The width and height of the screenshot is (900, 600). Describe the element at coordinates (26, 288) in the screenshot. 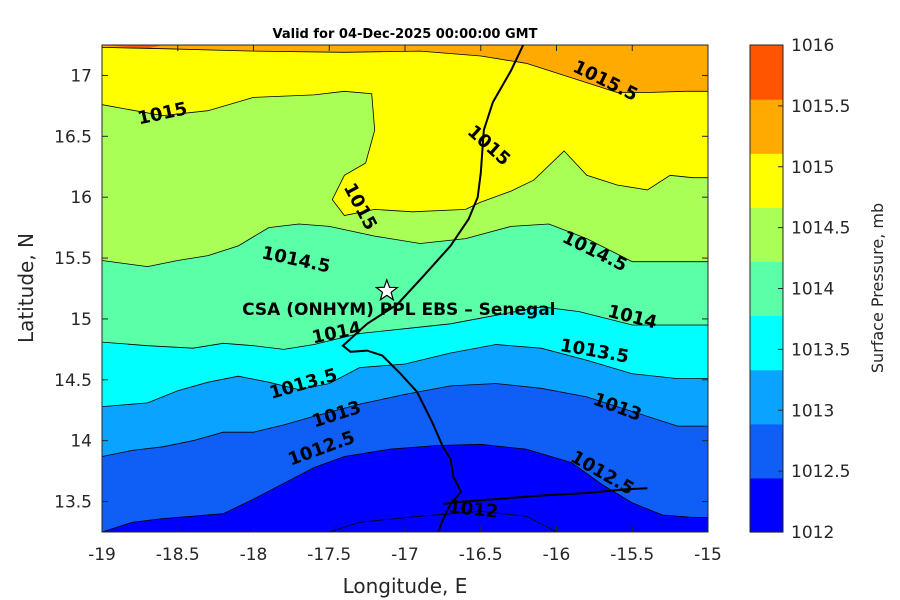

I see `y-axis-label: Latitude, N` at that location.